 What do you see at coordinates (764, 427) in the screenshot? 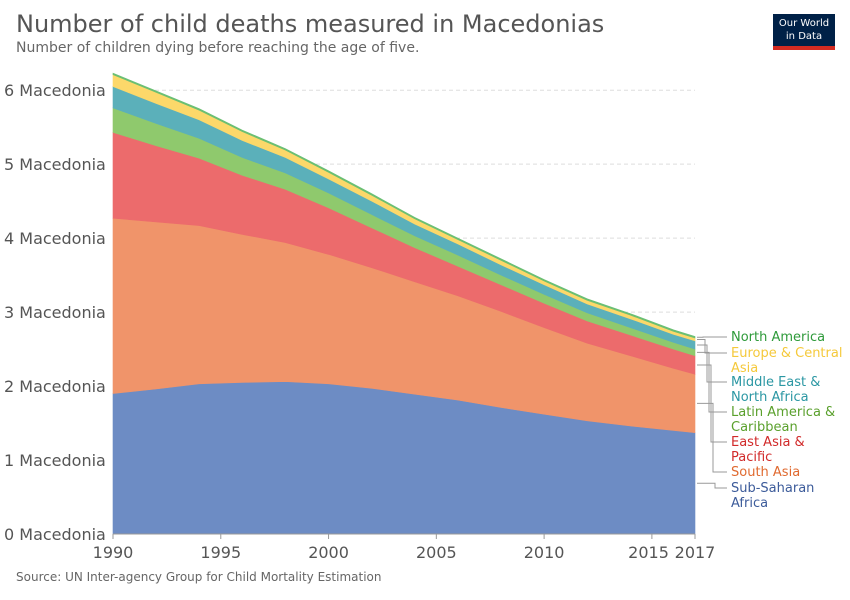
I see `legend-label-line: Caribbean` at bounding box center [764, 427].